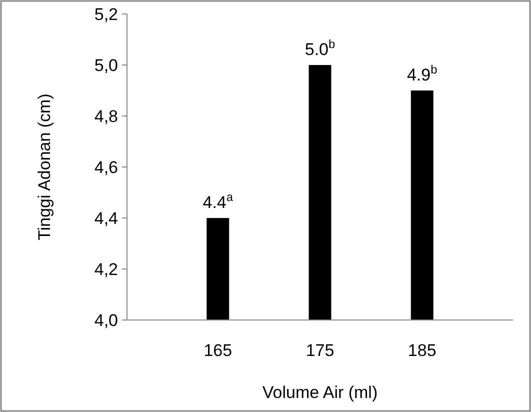  Describe the element at coordinates (106, 269) in the screenshot. I see `y-tick-label: 4,2` at that location.